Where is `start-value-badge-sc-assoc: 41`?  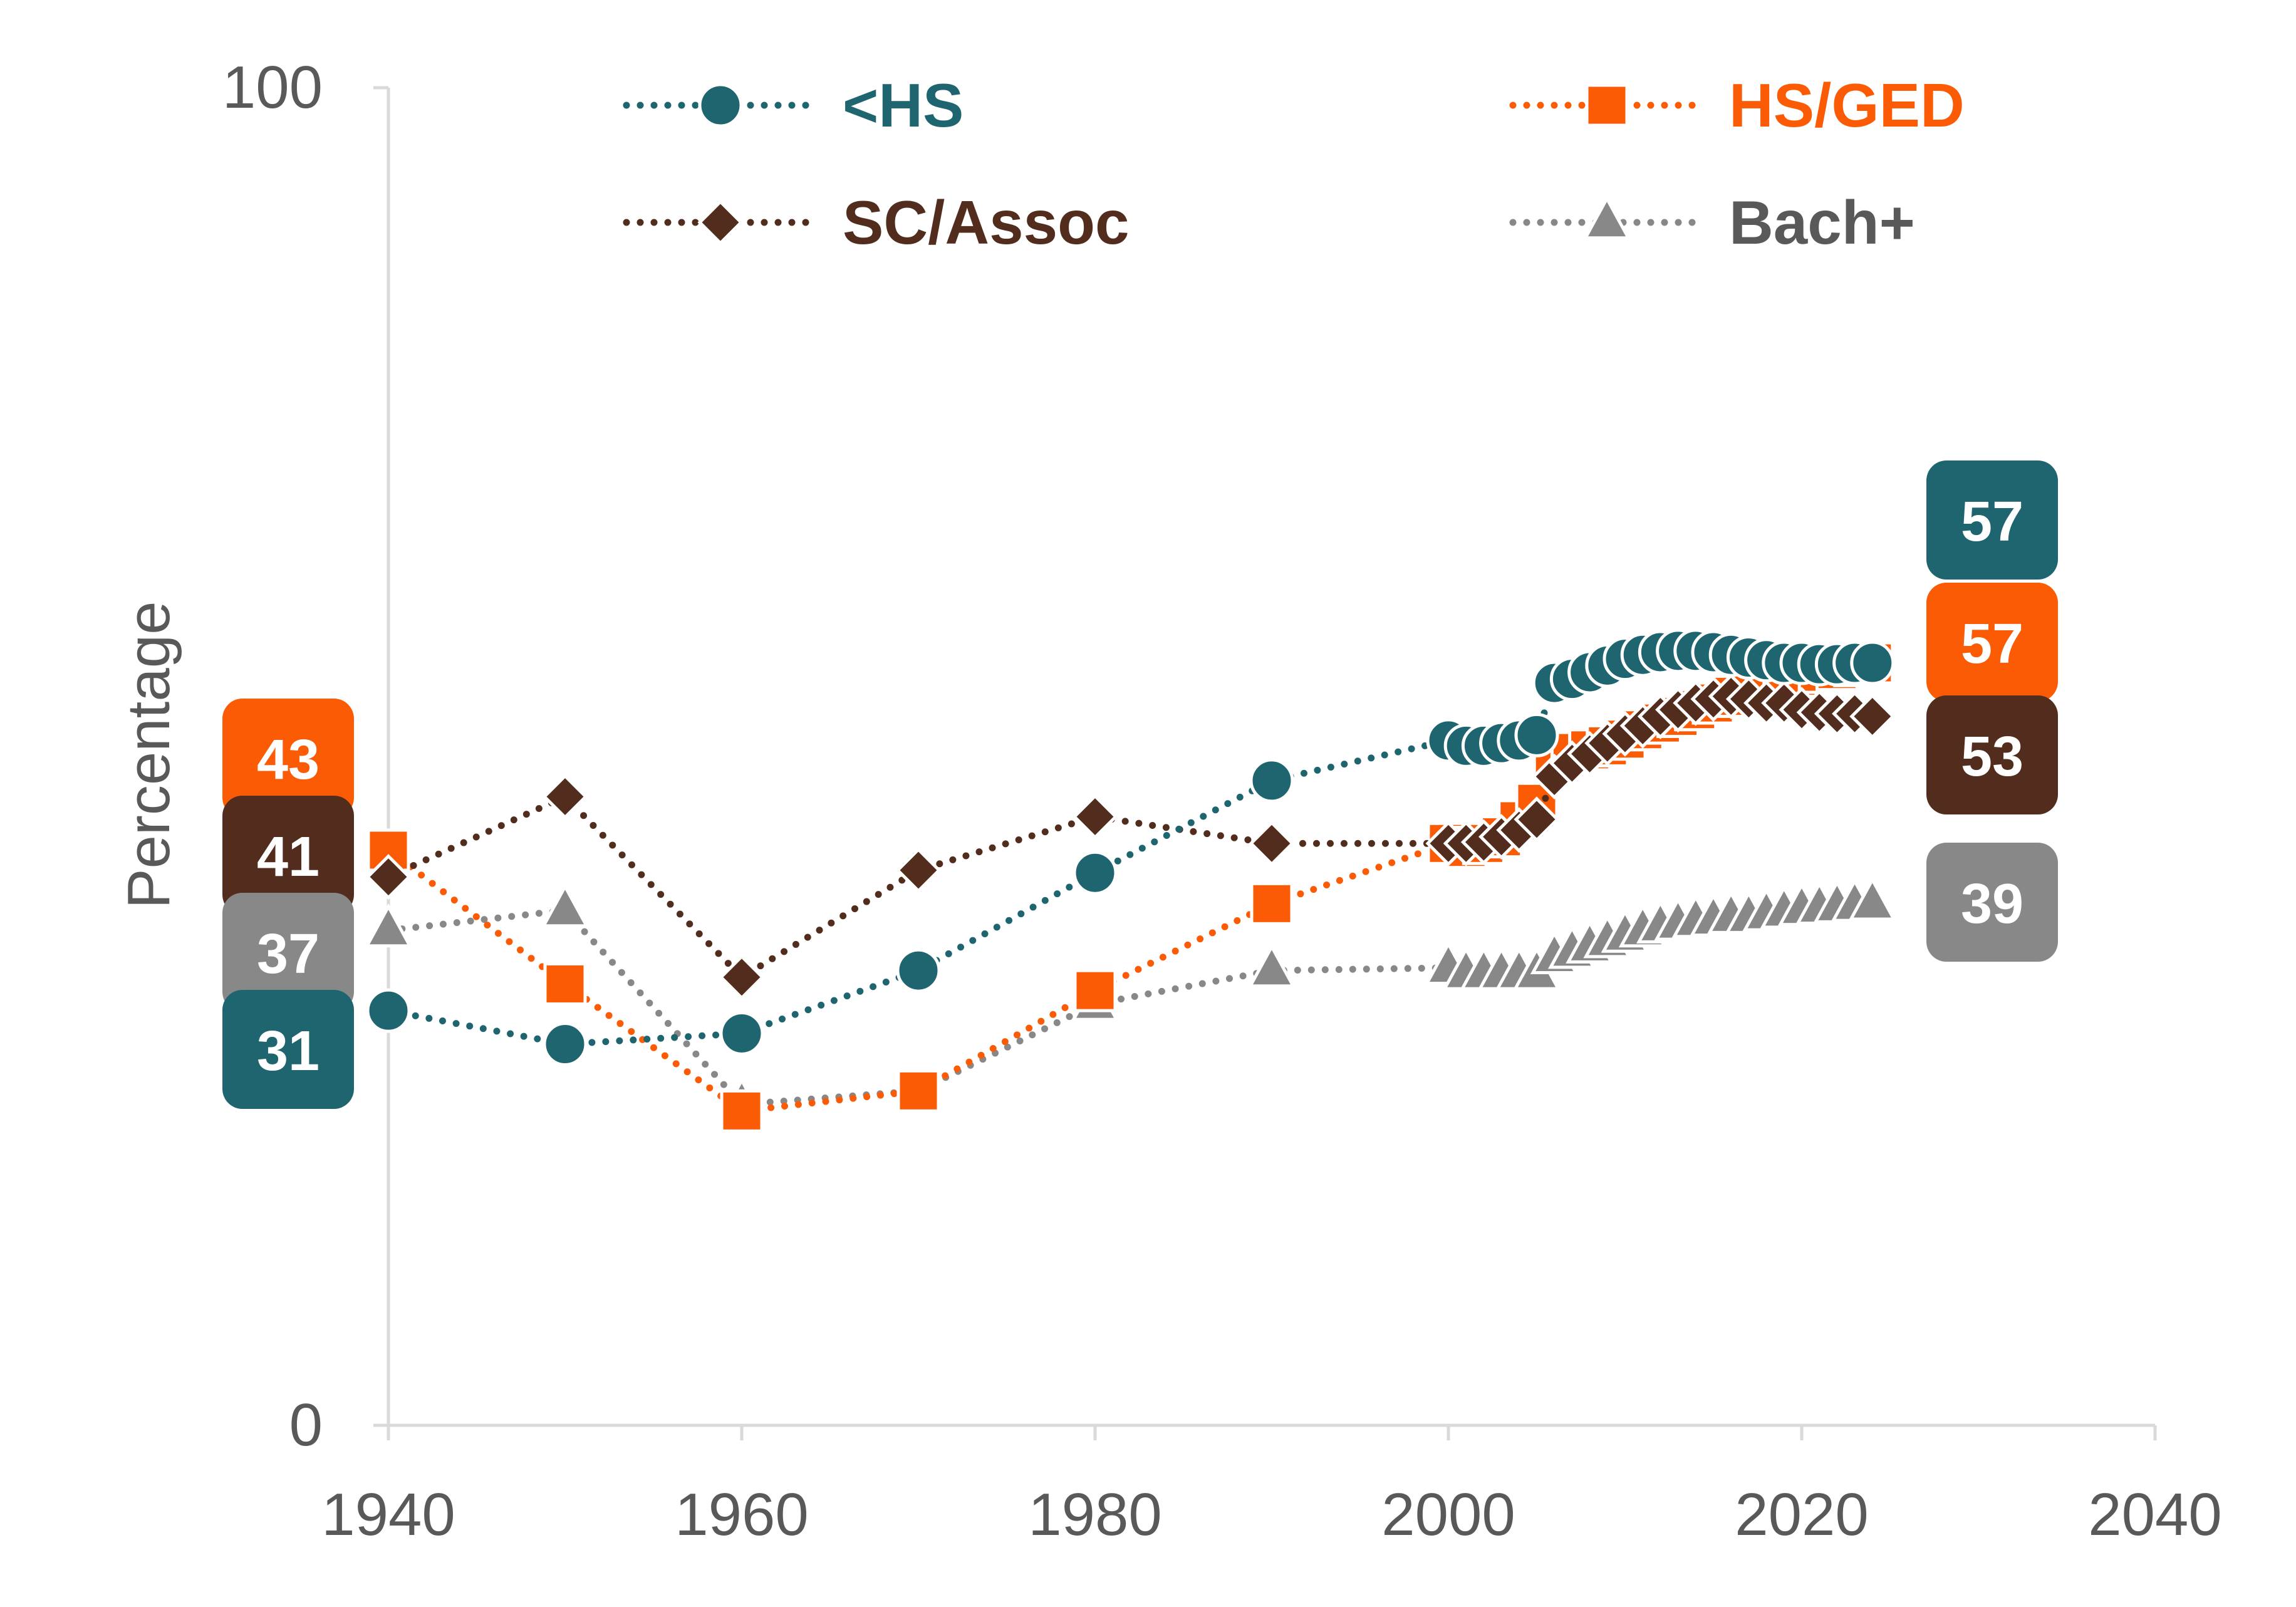 start-value-badge-sc-assoc: 41 is located at coordinates (288, 855).